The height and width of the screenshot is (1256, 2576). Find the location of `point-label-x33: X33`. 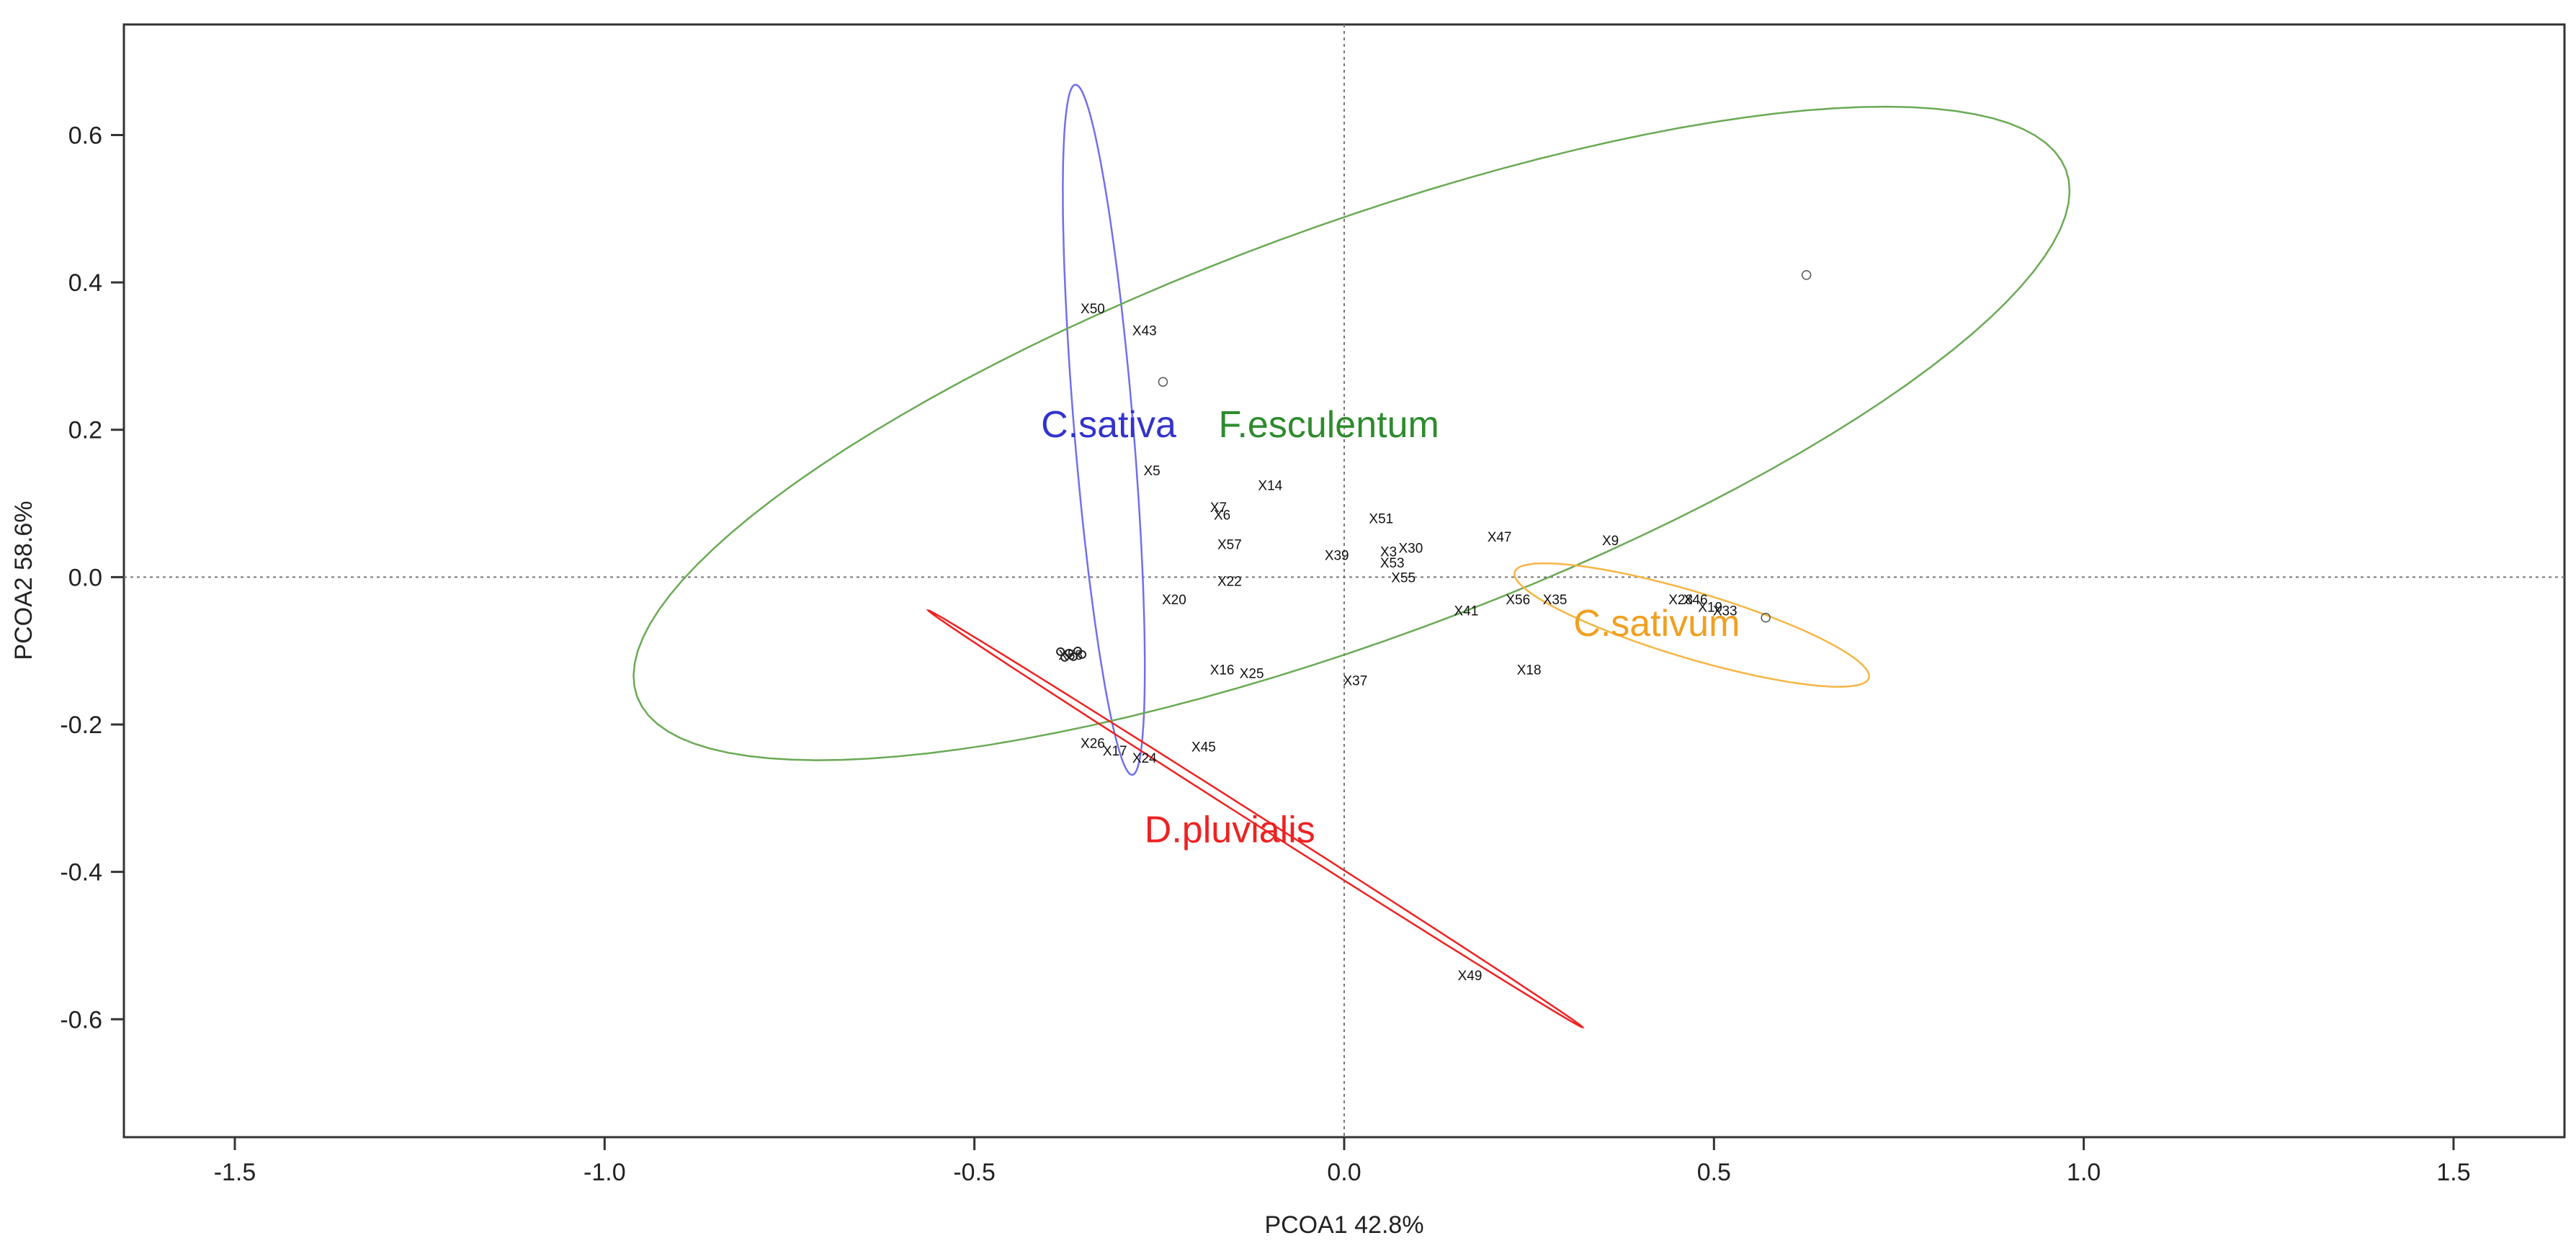

point-label-x33: X33 is located at coordinates (1725, 611).